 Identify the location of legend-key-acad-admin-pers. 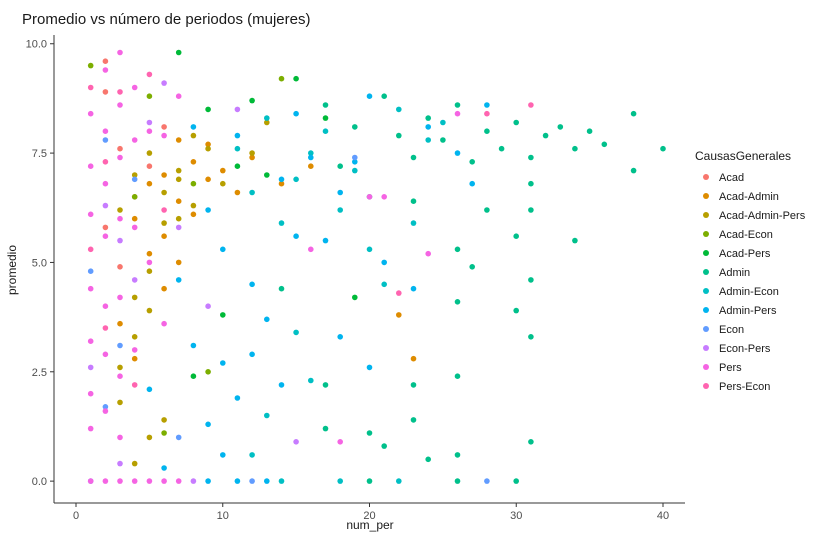
(706, 215).